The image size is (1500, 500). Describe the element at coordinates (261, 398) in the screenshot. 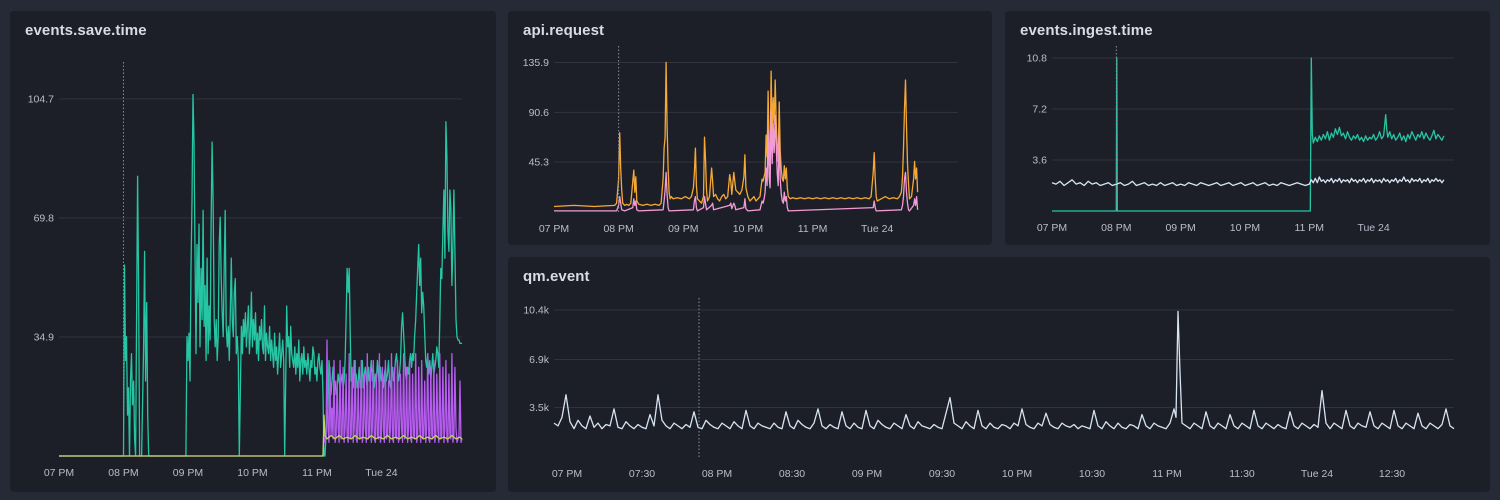

I see `series-line-purple` at that location.